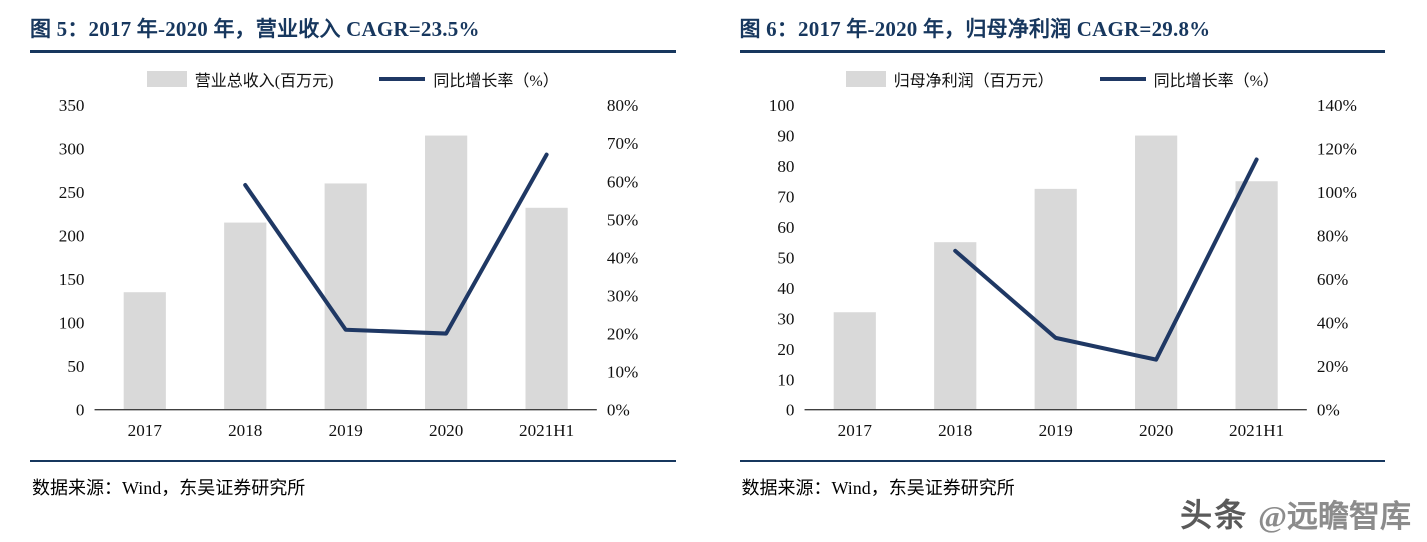 The image size is (1427, 542). I want to click on legend-label-bar: 归母净利润（百万元）, so click(973, 82).